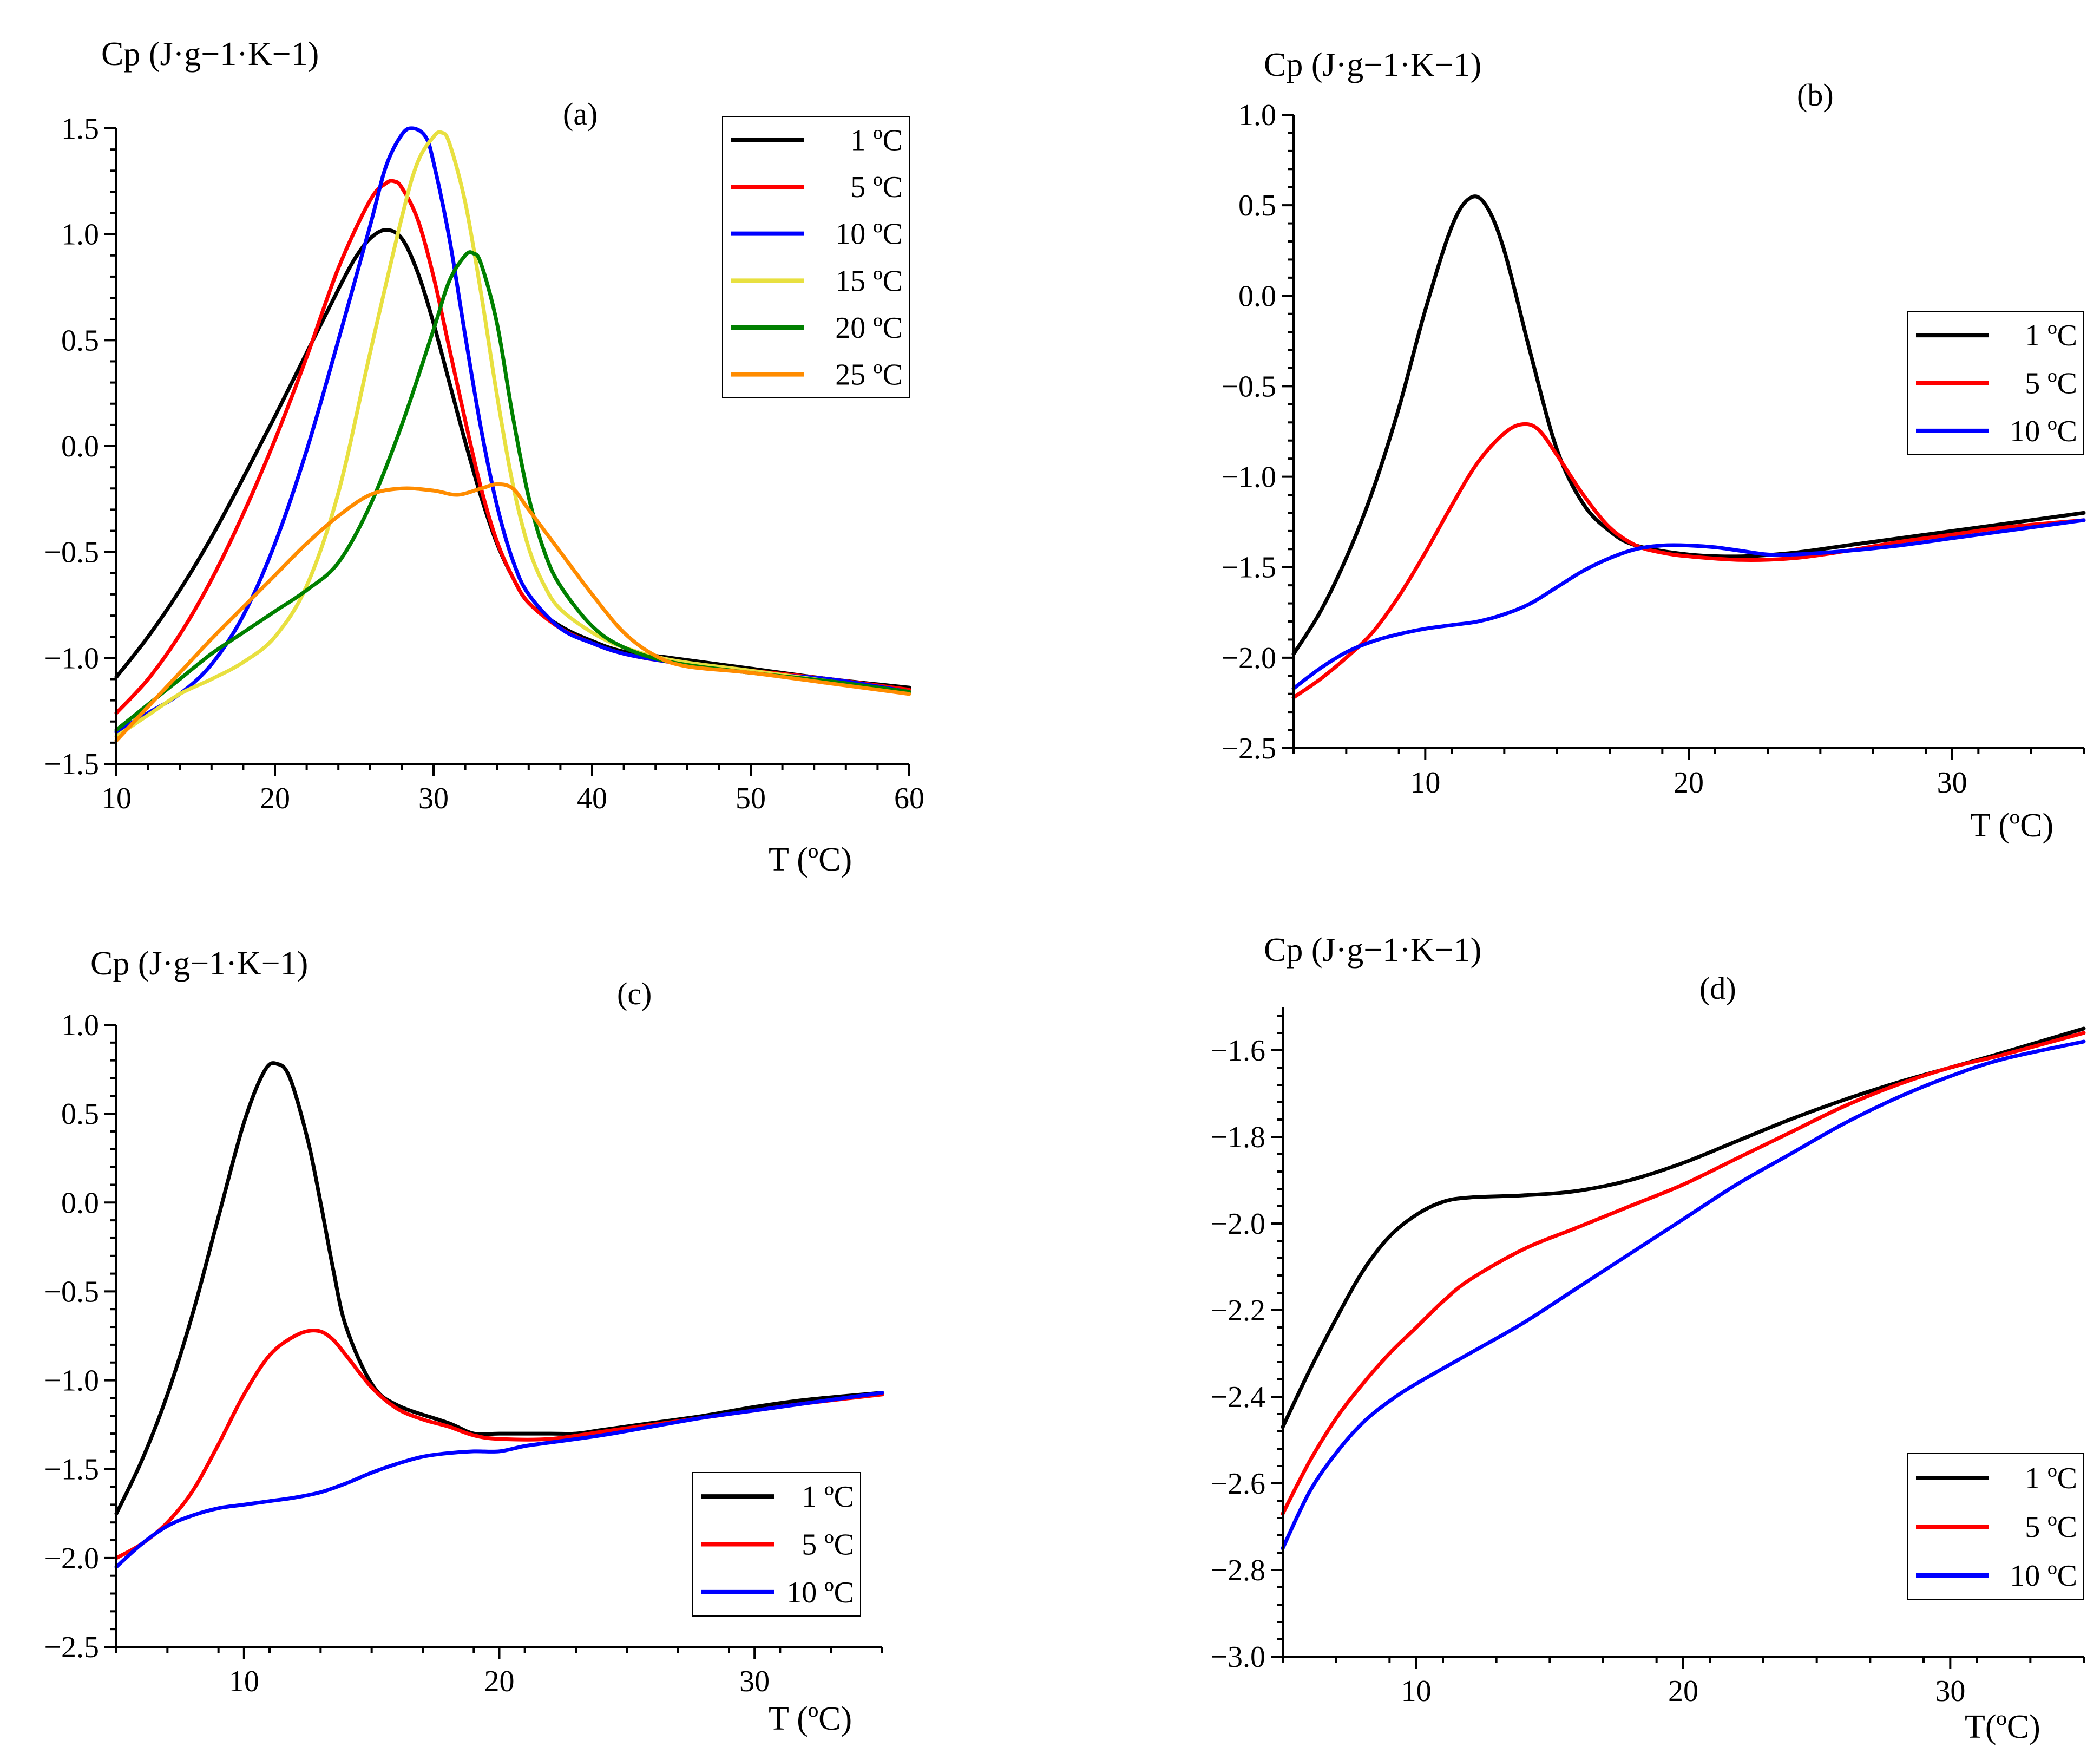 The width and height of the screenshot is (2100, 1760). I want to click on y-tick-label: 1.5, so click(80, 129).